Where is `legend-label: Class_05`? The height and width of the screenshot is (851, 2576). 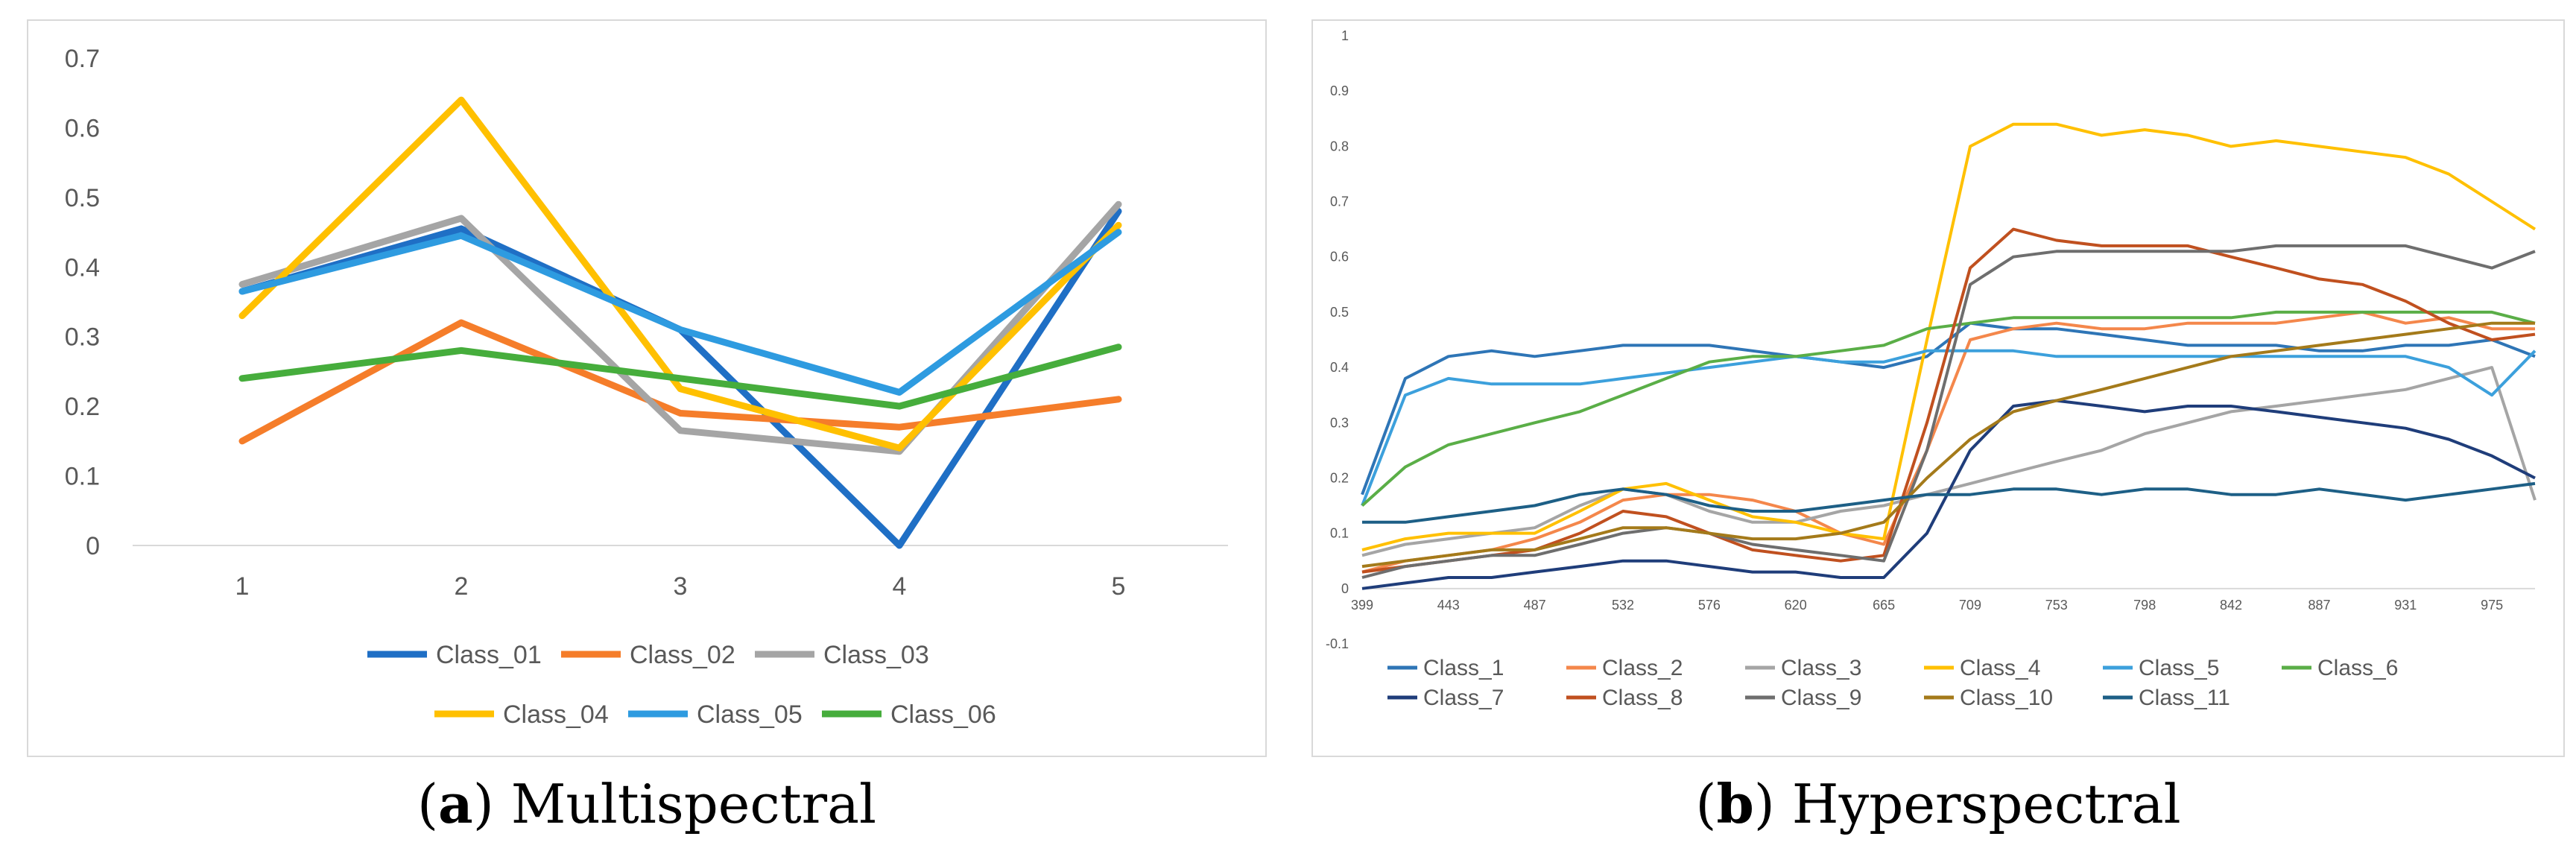
legend-label: Class_05 is located at coordinates (750, 714).